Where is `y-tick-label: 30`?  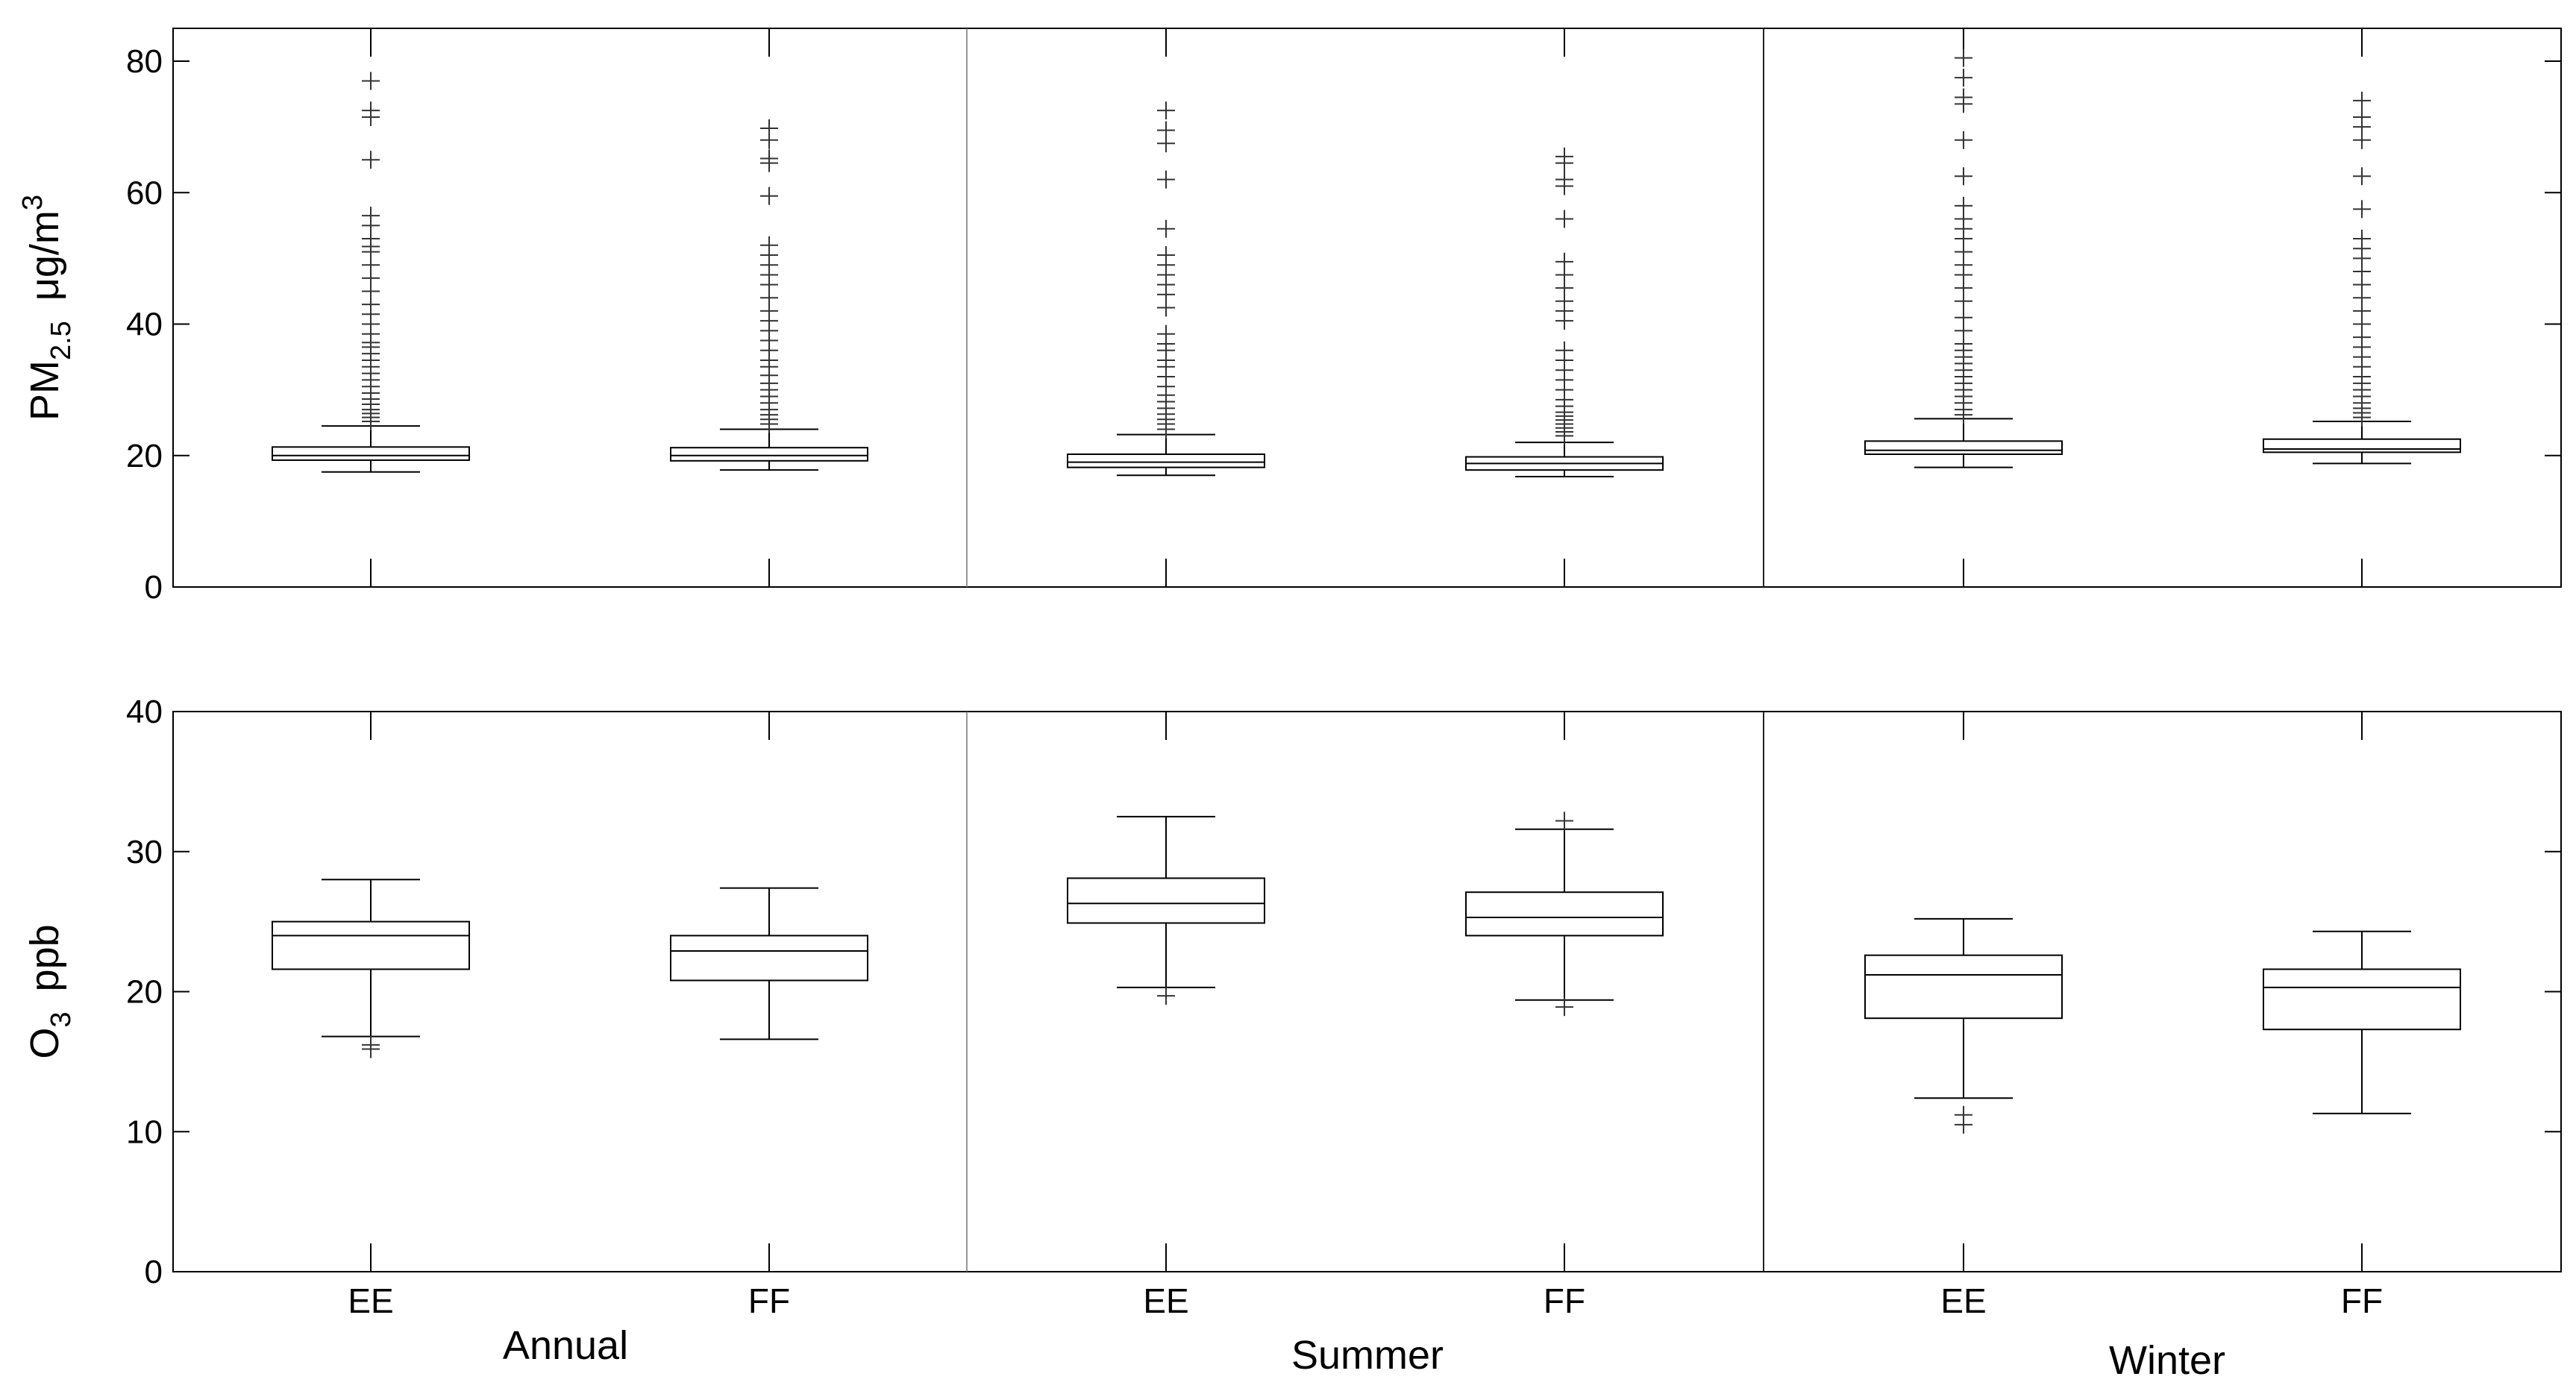
y-tick-label: 30 is located at coordinates (144, 852).